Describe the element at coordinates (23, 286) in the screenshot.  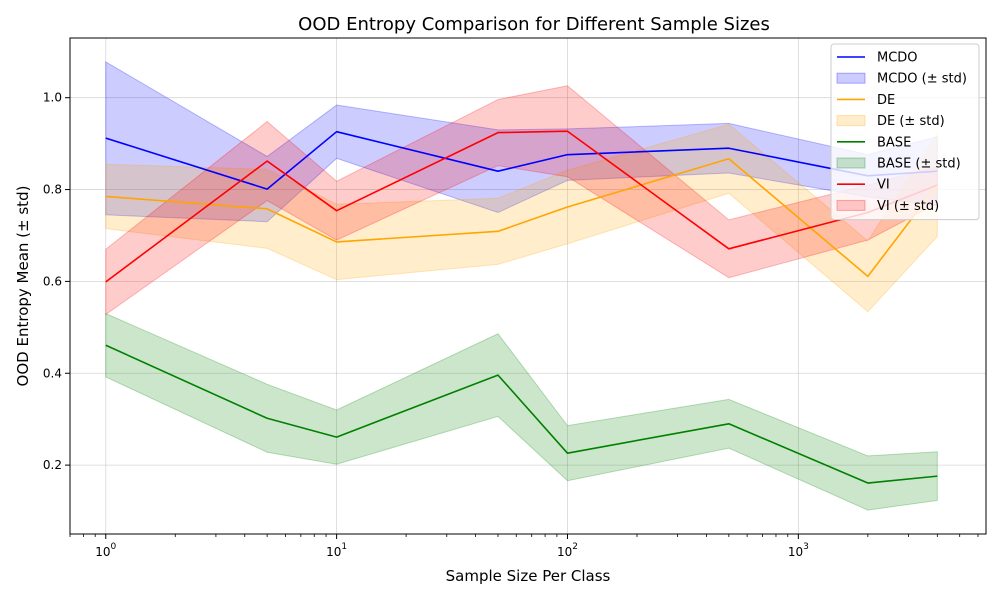
I see `y-axis-title: OOD Entropy Mean (± std)` at that location.